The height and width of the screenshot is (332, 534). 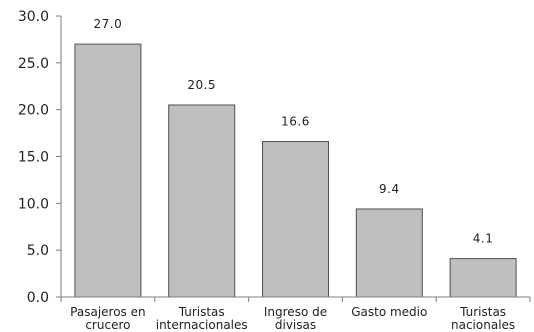 I want to click on x-tick-label: Ingreso de divisas, so click(x=295, y=318).